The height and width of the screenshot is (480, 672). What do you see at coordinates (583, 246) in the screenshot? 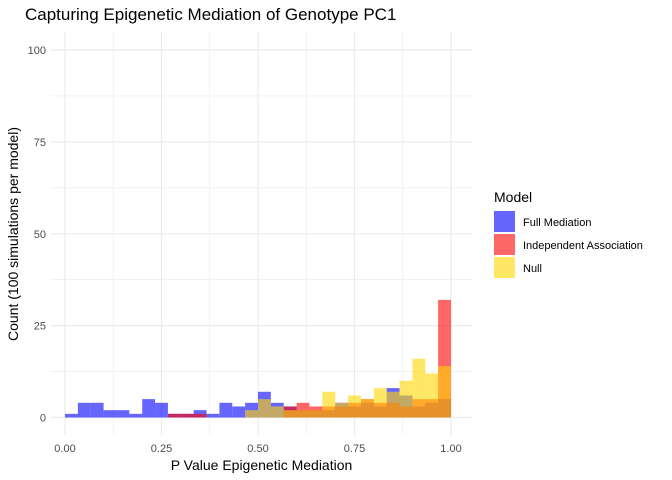
I see `legend-label-independent-association: Independent Association` at bounding box center [583, 246].